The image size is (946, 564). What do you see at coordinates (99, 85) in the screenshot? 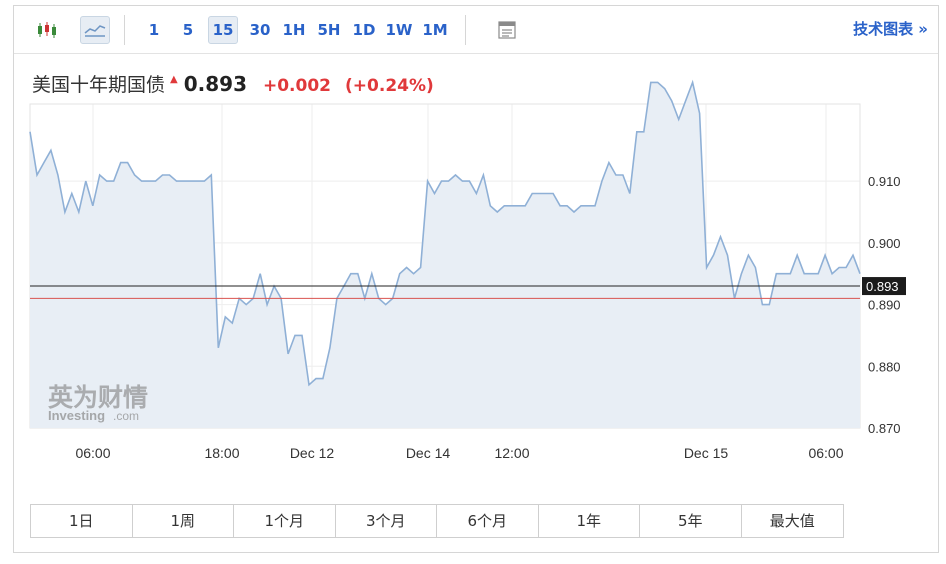
I see `instrument-name: 美国十年期国债` at bounding box center [99, 85].